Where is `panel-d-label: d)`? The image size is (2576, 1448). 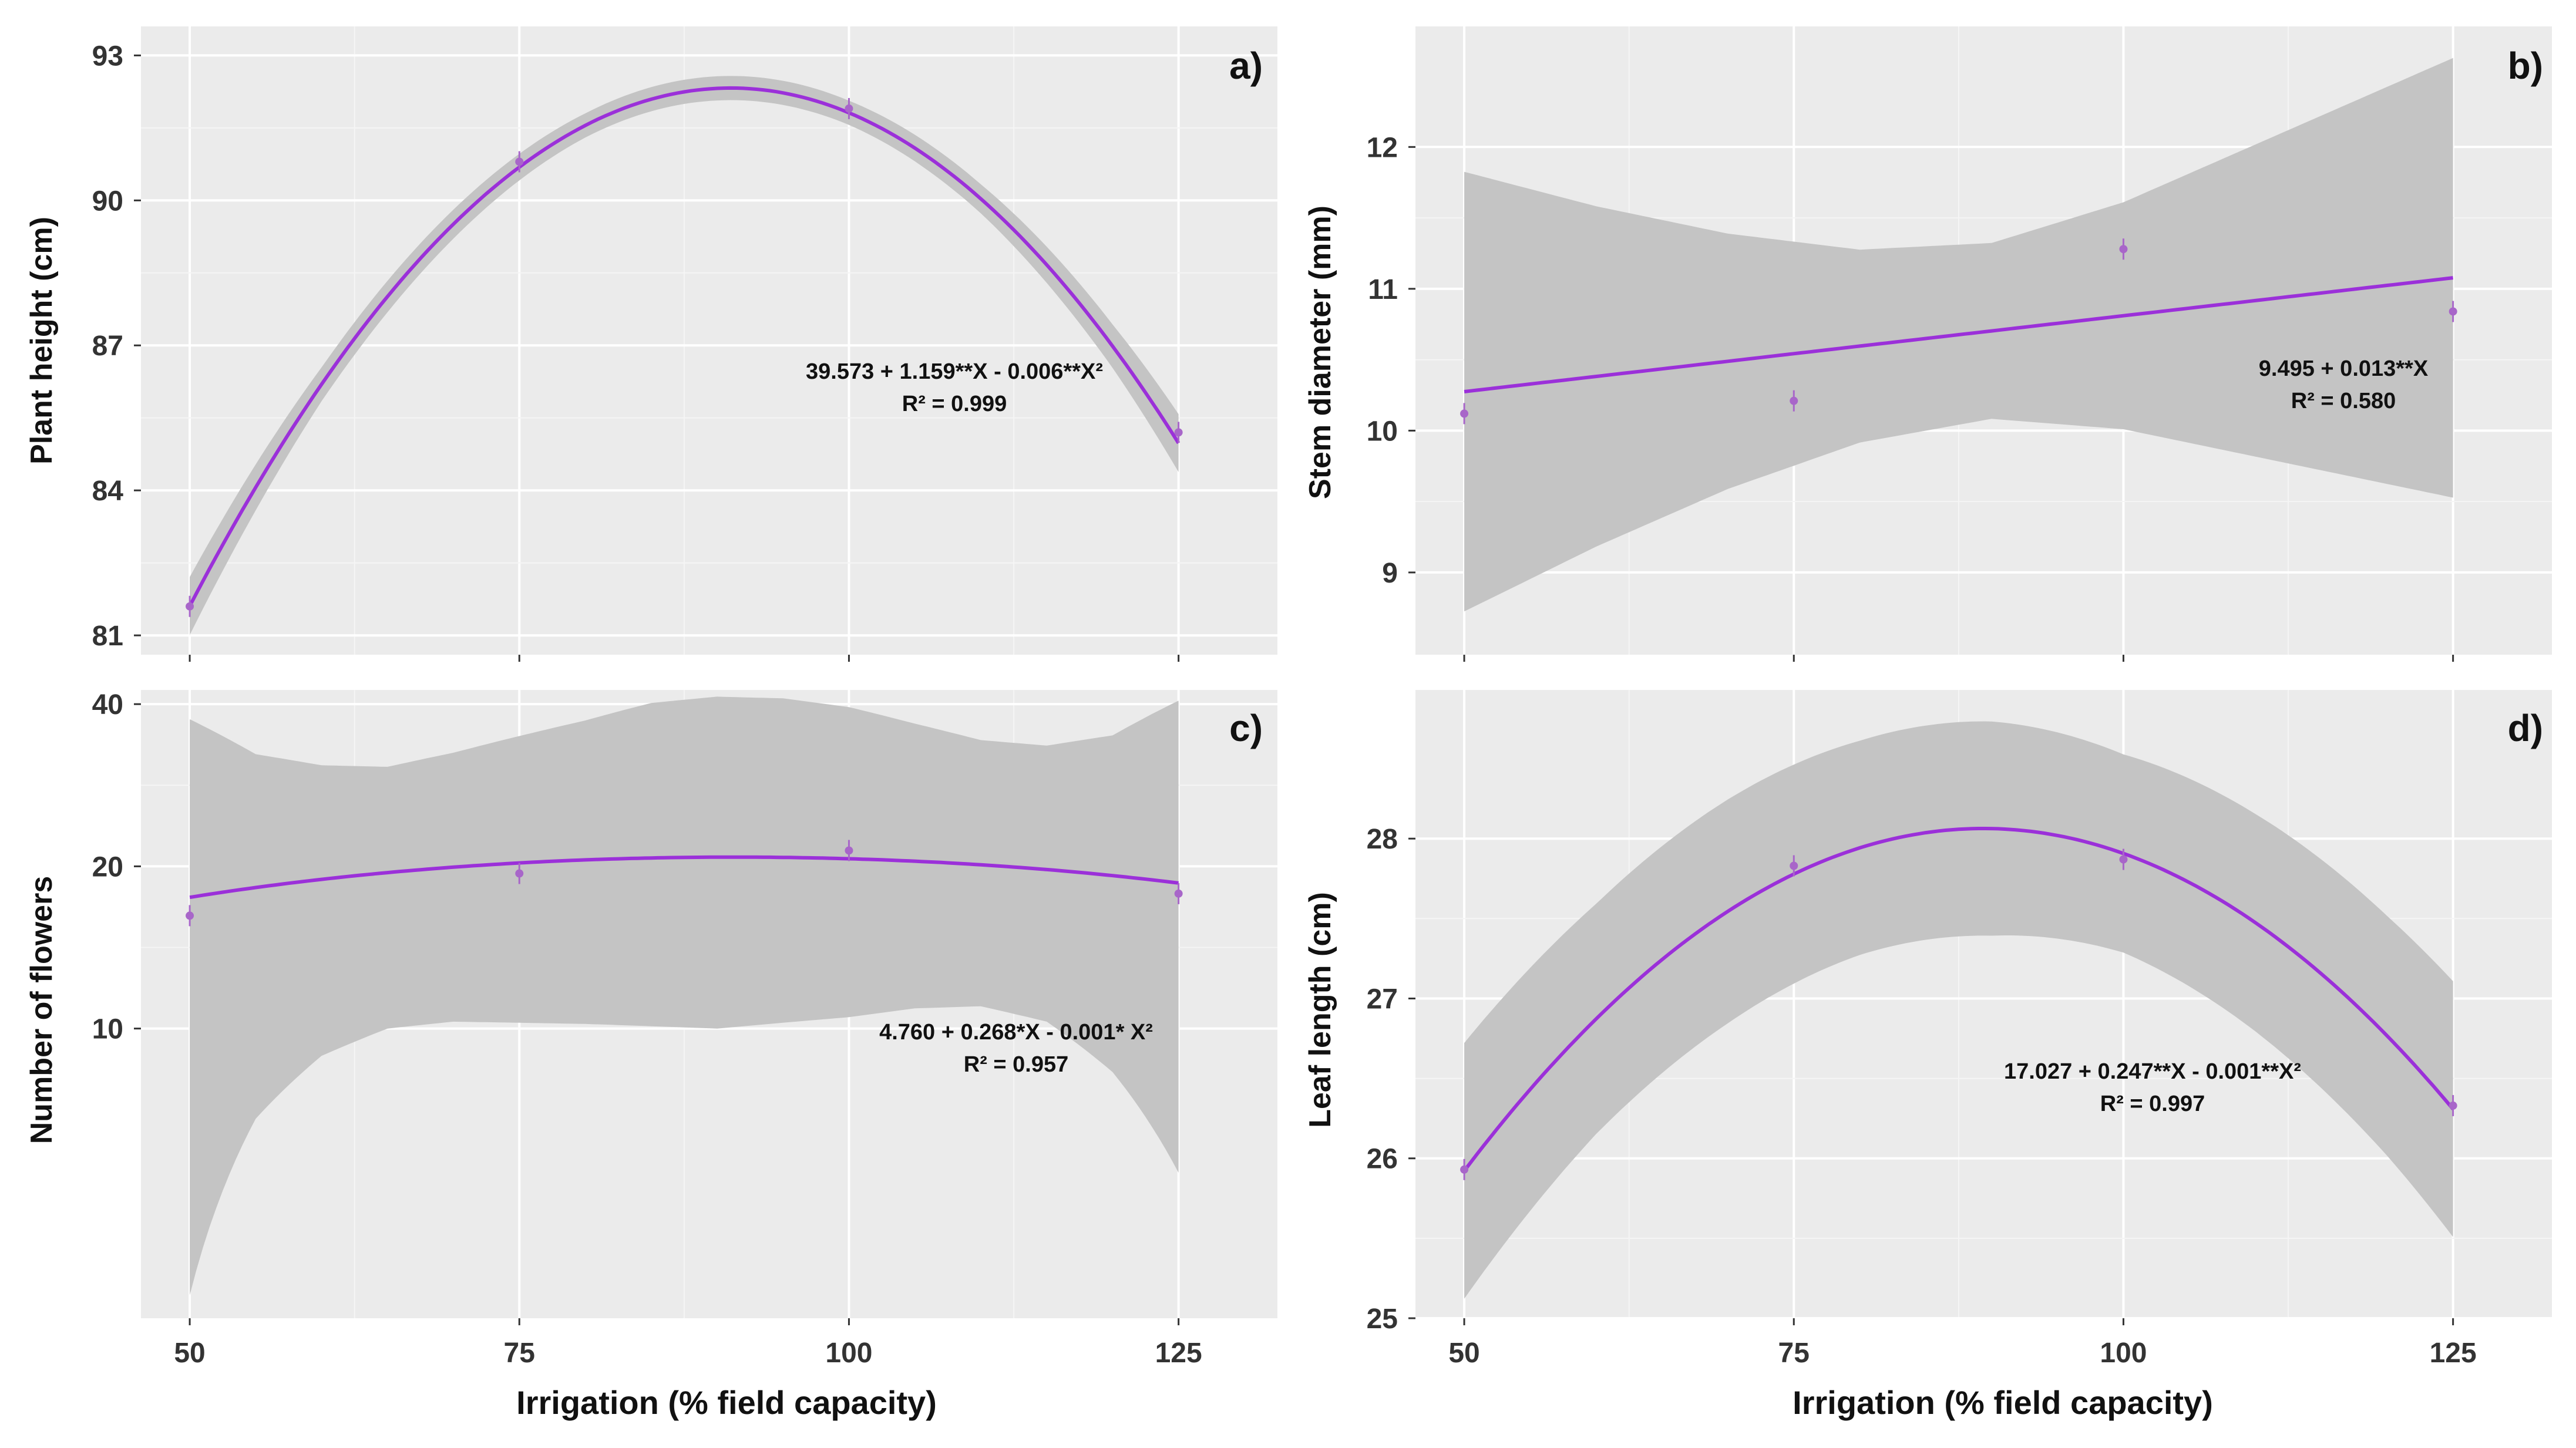
panel-d-label: d) is located at coordinates (2525, 728).